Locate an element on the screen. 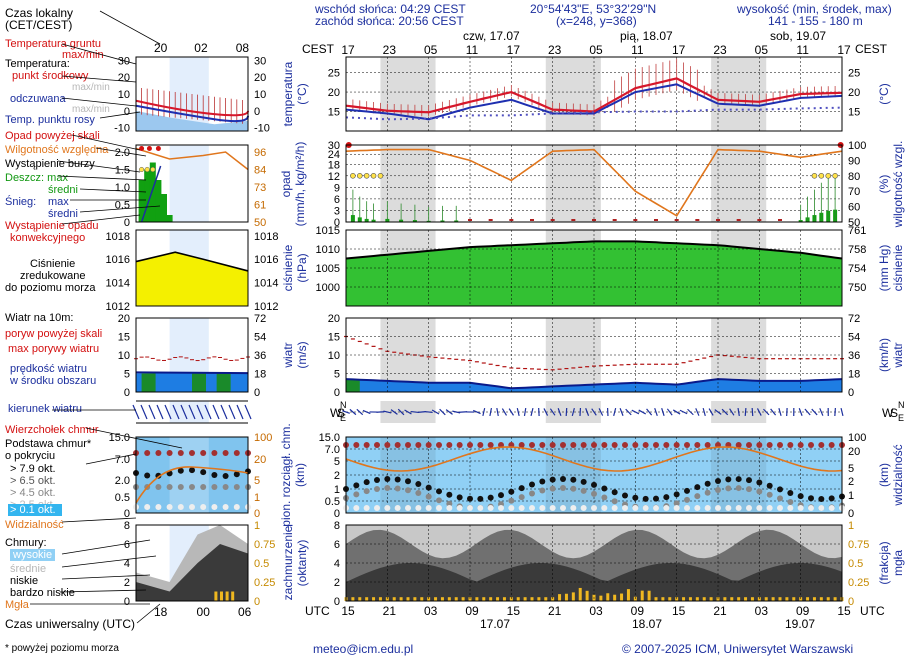 The image size is (910, 660). temp-axis-title: temperatura is located at coordinates (288, 93).